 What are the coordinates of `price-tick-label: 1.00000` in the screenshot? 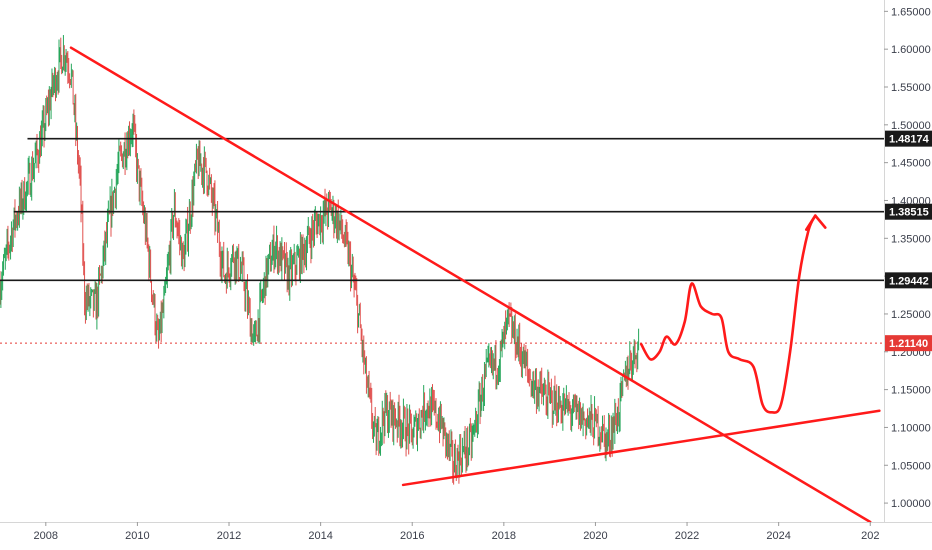 It's located at (911, 504).